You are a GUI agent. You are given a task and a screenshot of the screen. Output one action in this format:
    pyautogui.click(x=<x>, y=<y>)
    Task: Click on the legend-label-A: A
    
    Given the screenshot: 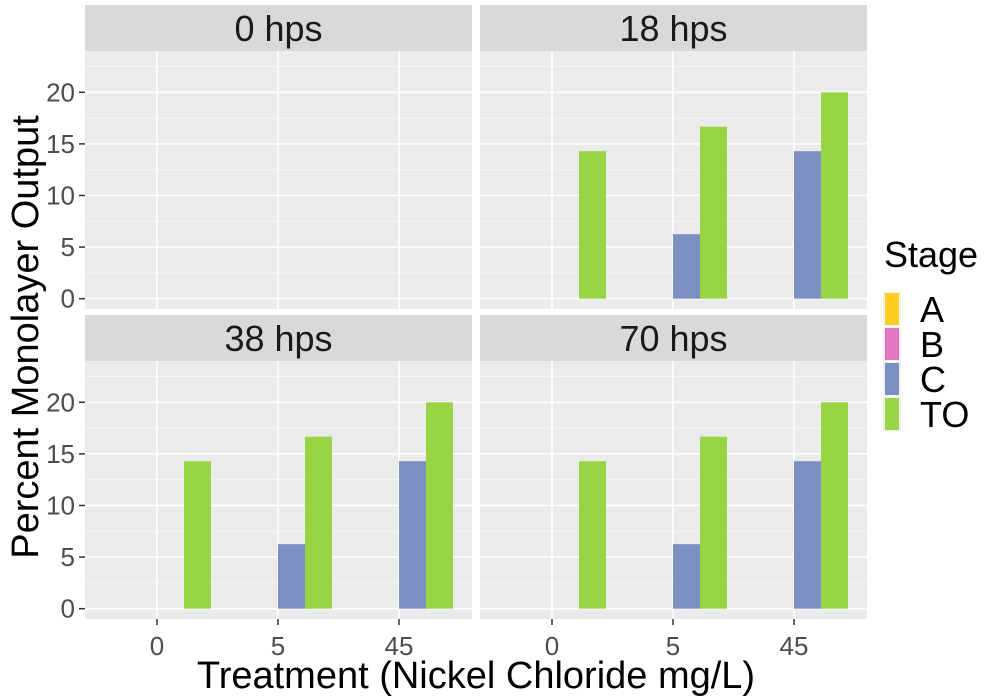 What is the action you would take?
    pyautogui.click(x=932, y=309)
    